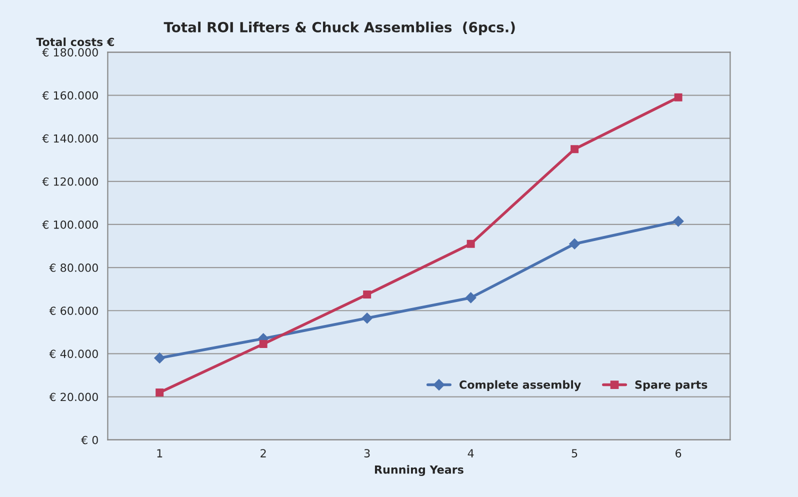  What do you see at coordinates (471, 453) in the screenshot?
I see `x-tick-label: 4` at bounding box center [471, 453].